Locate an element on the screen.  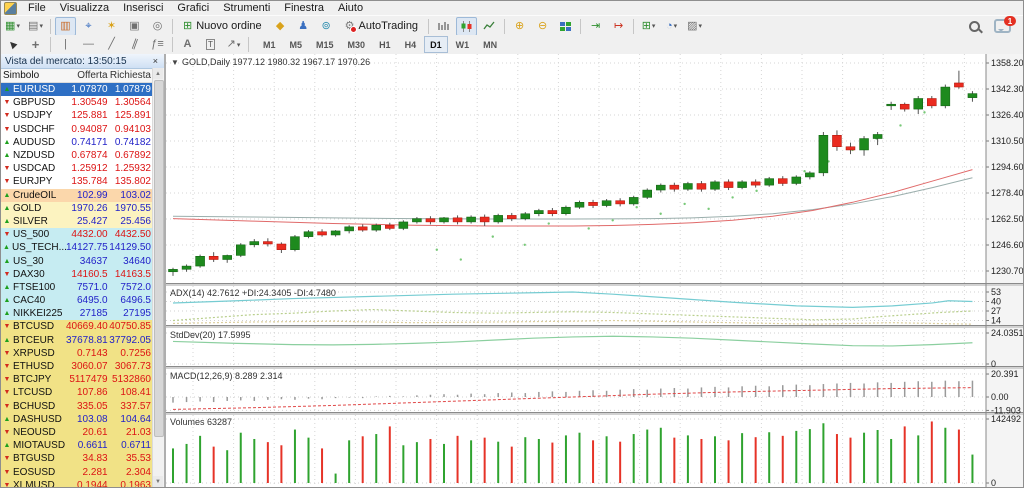
market-watch-row-nzdusd: ▲ NZDUSD 0.67874 0.67892 is located at coordinates (77, 155).